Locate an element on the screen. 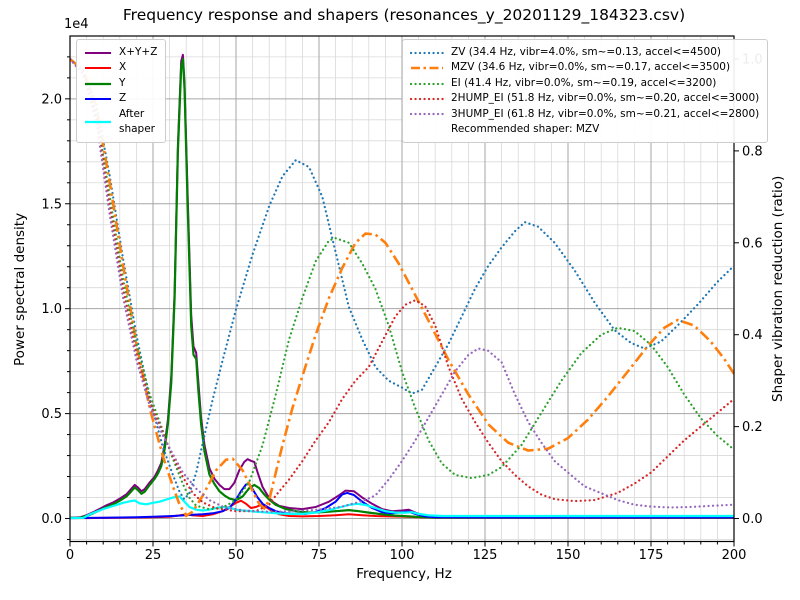 The width and height of the screenshot is (800, 600). legend-line-2hump-ei is located at coordinates (427, 99).